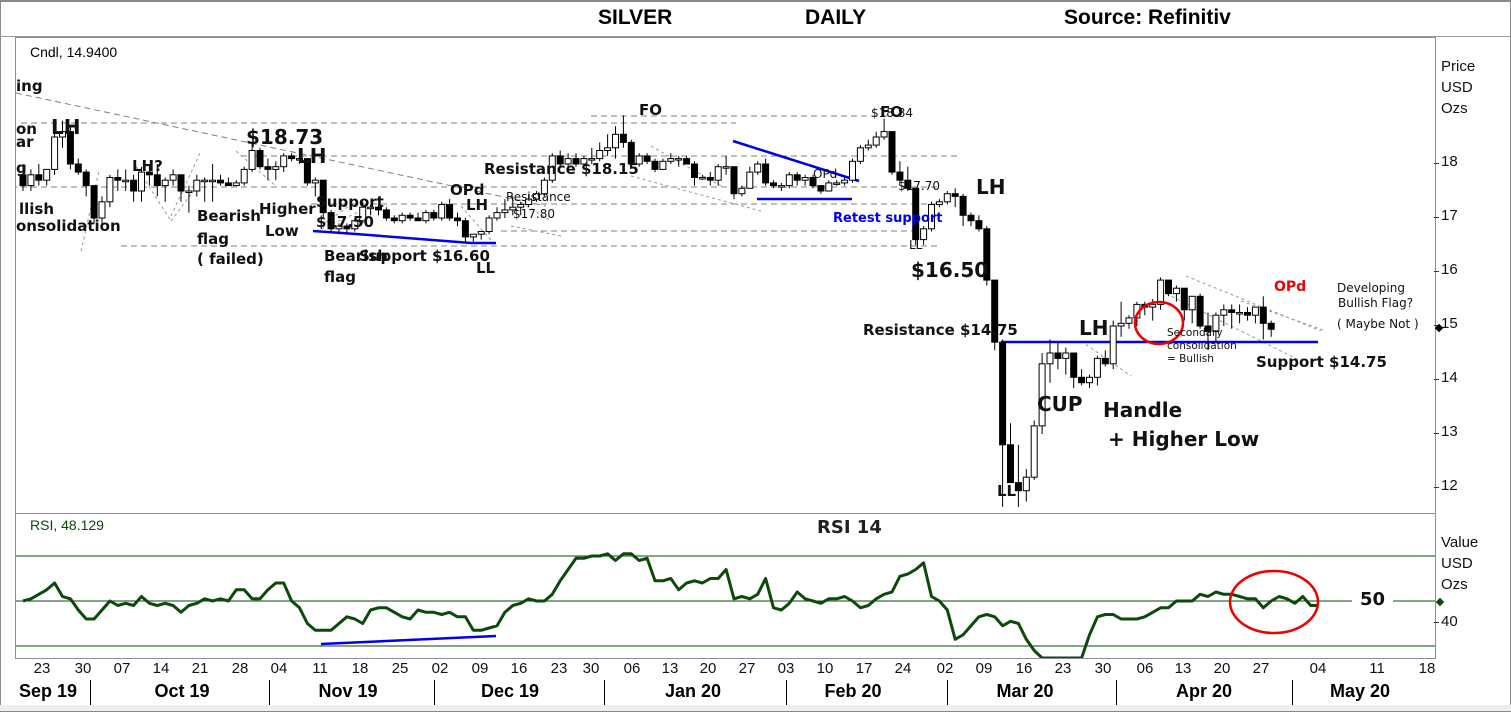  What do you see at coordinates (74, 52) in the screenshot?
I see `price-legend: Cndl, 14.9400` at bounding box center [74, 52].